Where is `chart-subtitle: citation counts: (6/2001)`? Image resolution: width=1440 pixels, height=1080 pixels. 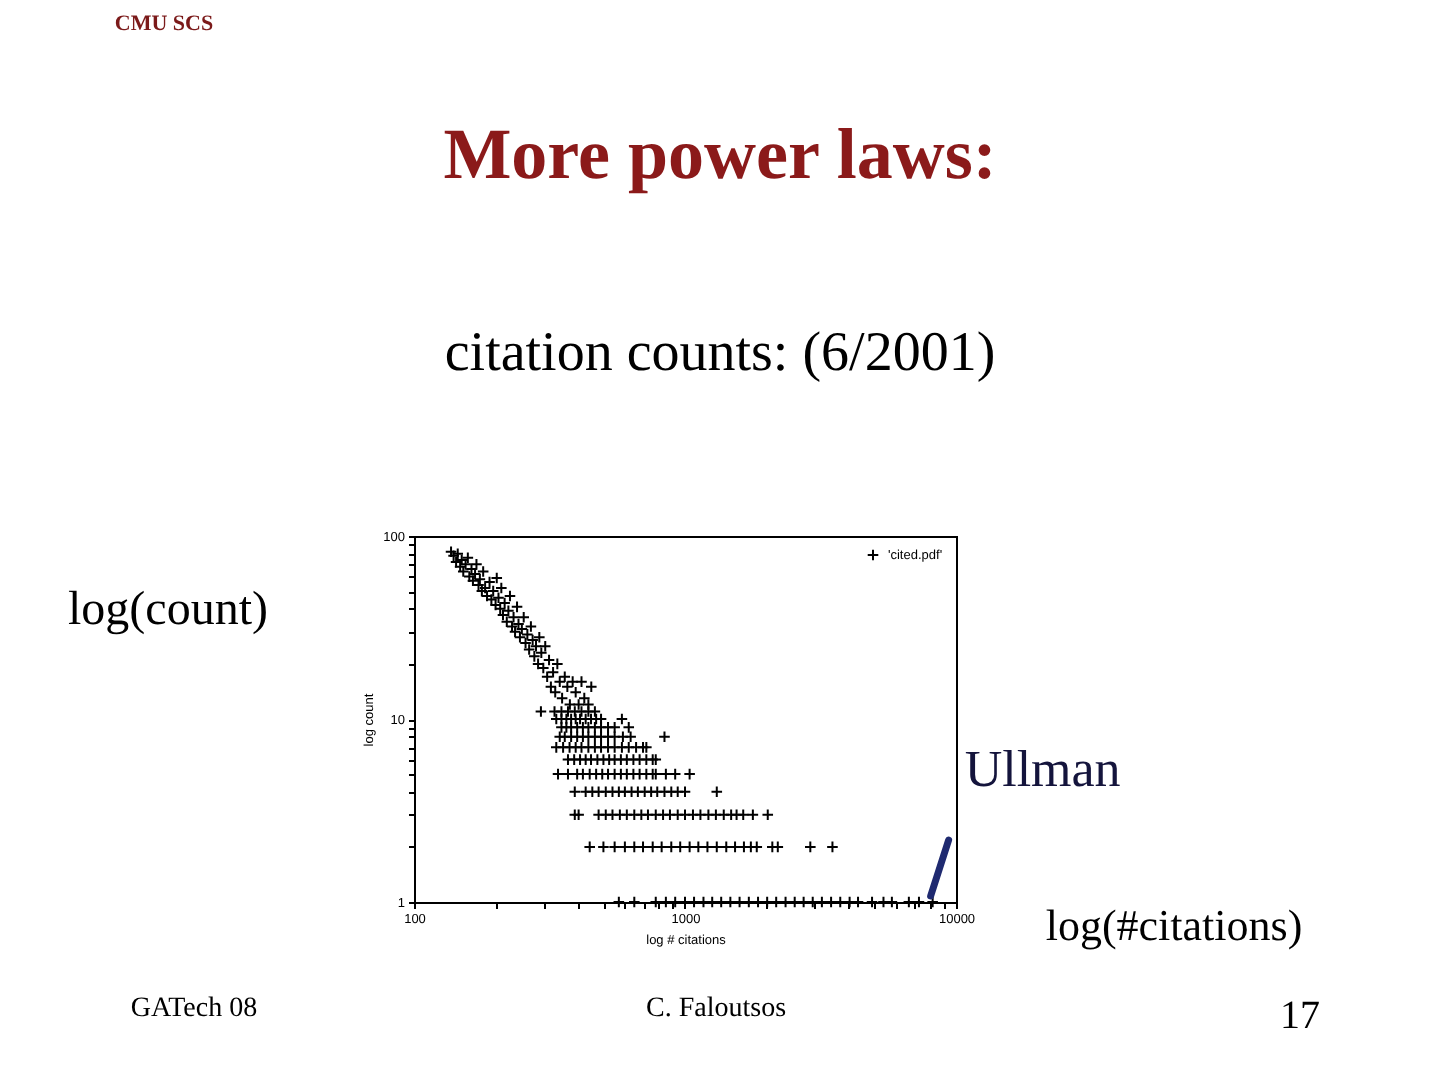
chart-subtitle: citation counts: (6/2001) is located at coordinates (720, 353).